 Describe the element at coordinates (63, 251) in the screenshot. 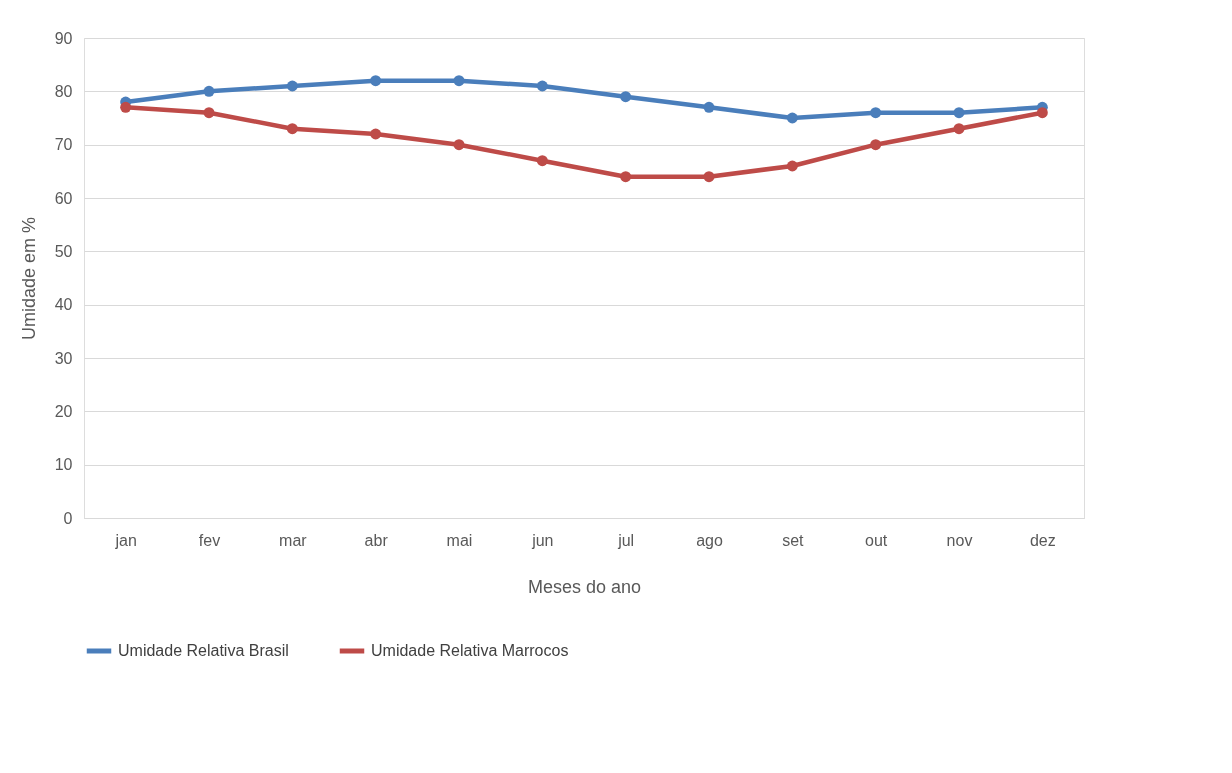

I see `y-tick-label: 50` at that location.